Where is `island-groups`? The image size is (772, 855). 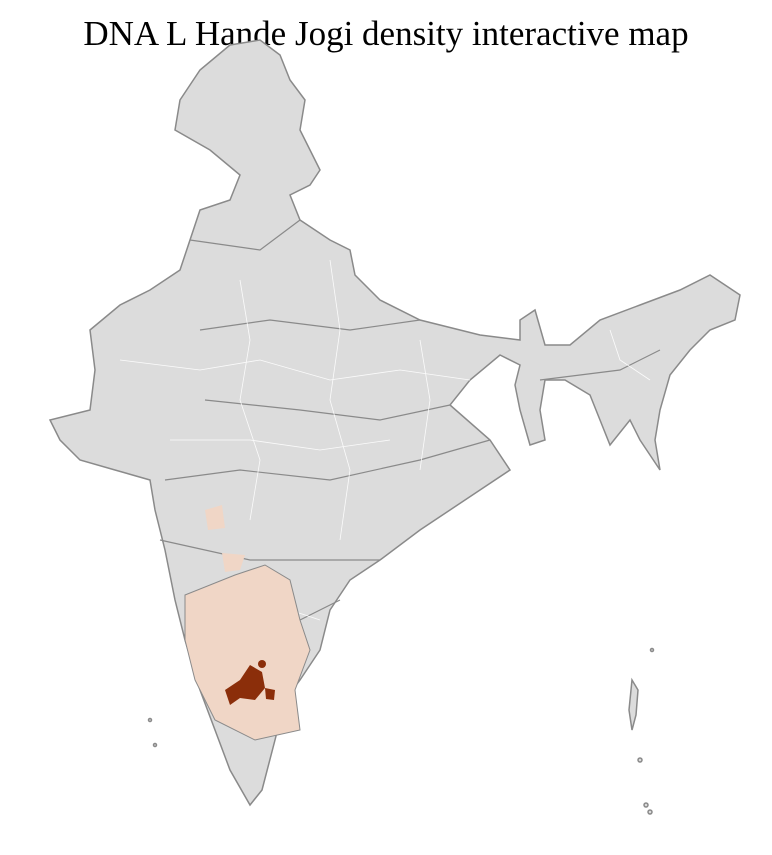
island-groups is located at coordinates (401, 731).